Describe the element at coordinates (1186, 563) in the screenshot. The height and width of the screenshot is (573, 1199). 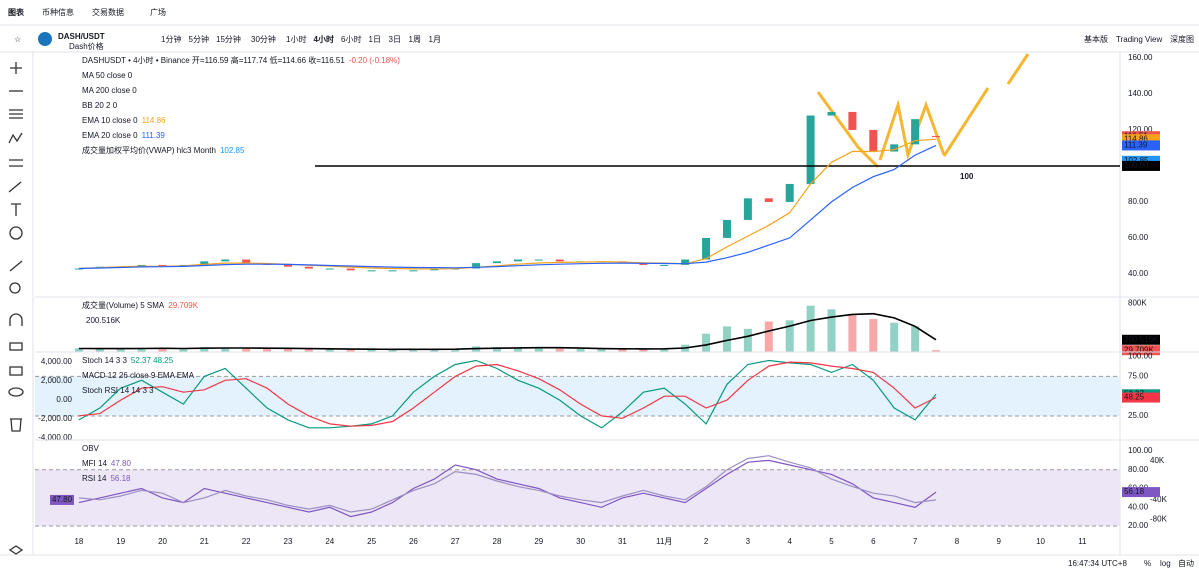
I see `status-auto: 自动` at that location.